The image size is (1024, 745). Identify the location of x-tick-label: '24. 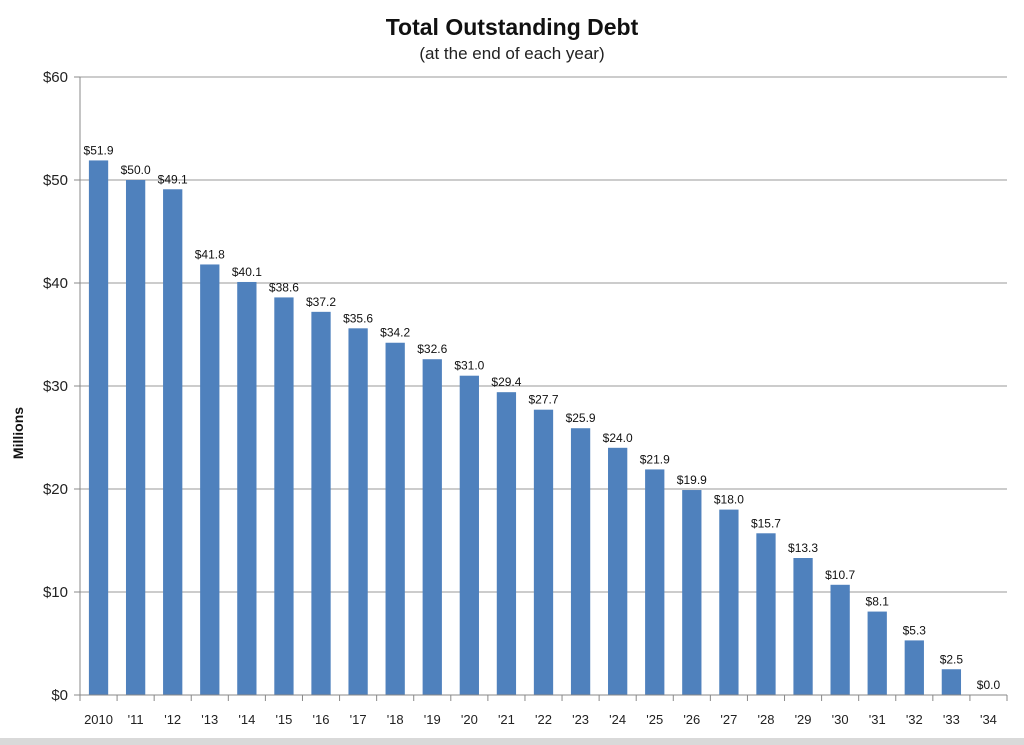
(617, 719).